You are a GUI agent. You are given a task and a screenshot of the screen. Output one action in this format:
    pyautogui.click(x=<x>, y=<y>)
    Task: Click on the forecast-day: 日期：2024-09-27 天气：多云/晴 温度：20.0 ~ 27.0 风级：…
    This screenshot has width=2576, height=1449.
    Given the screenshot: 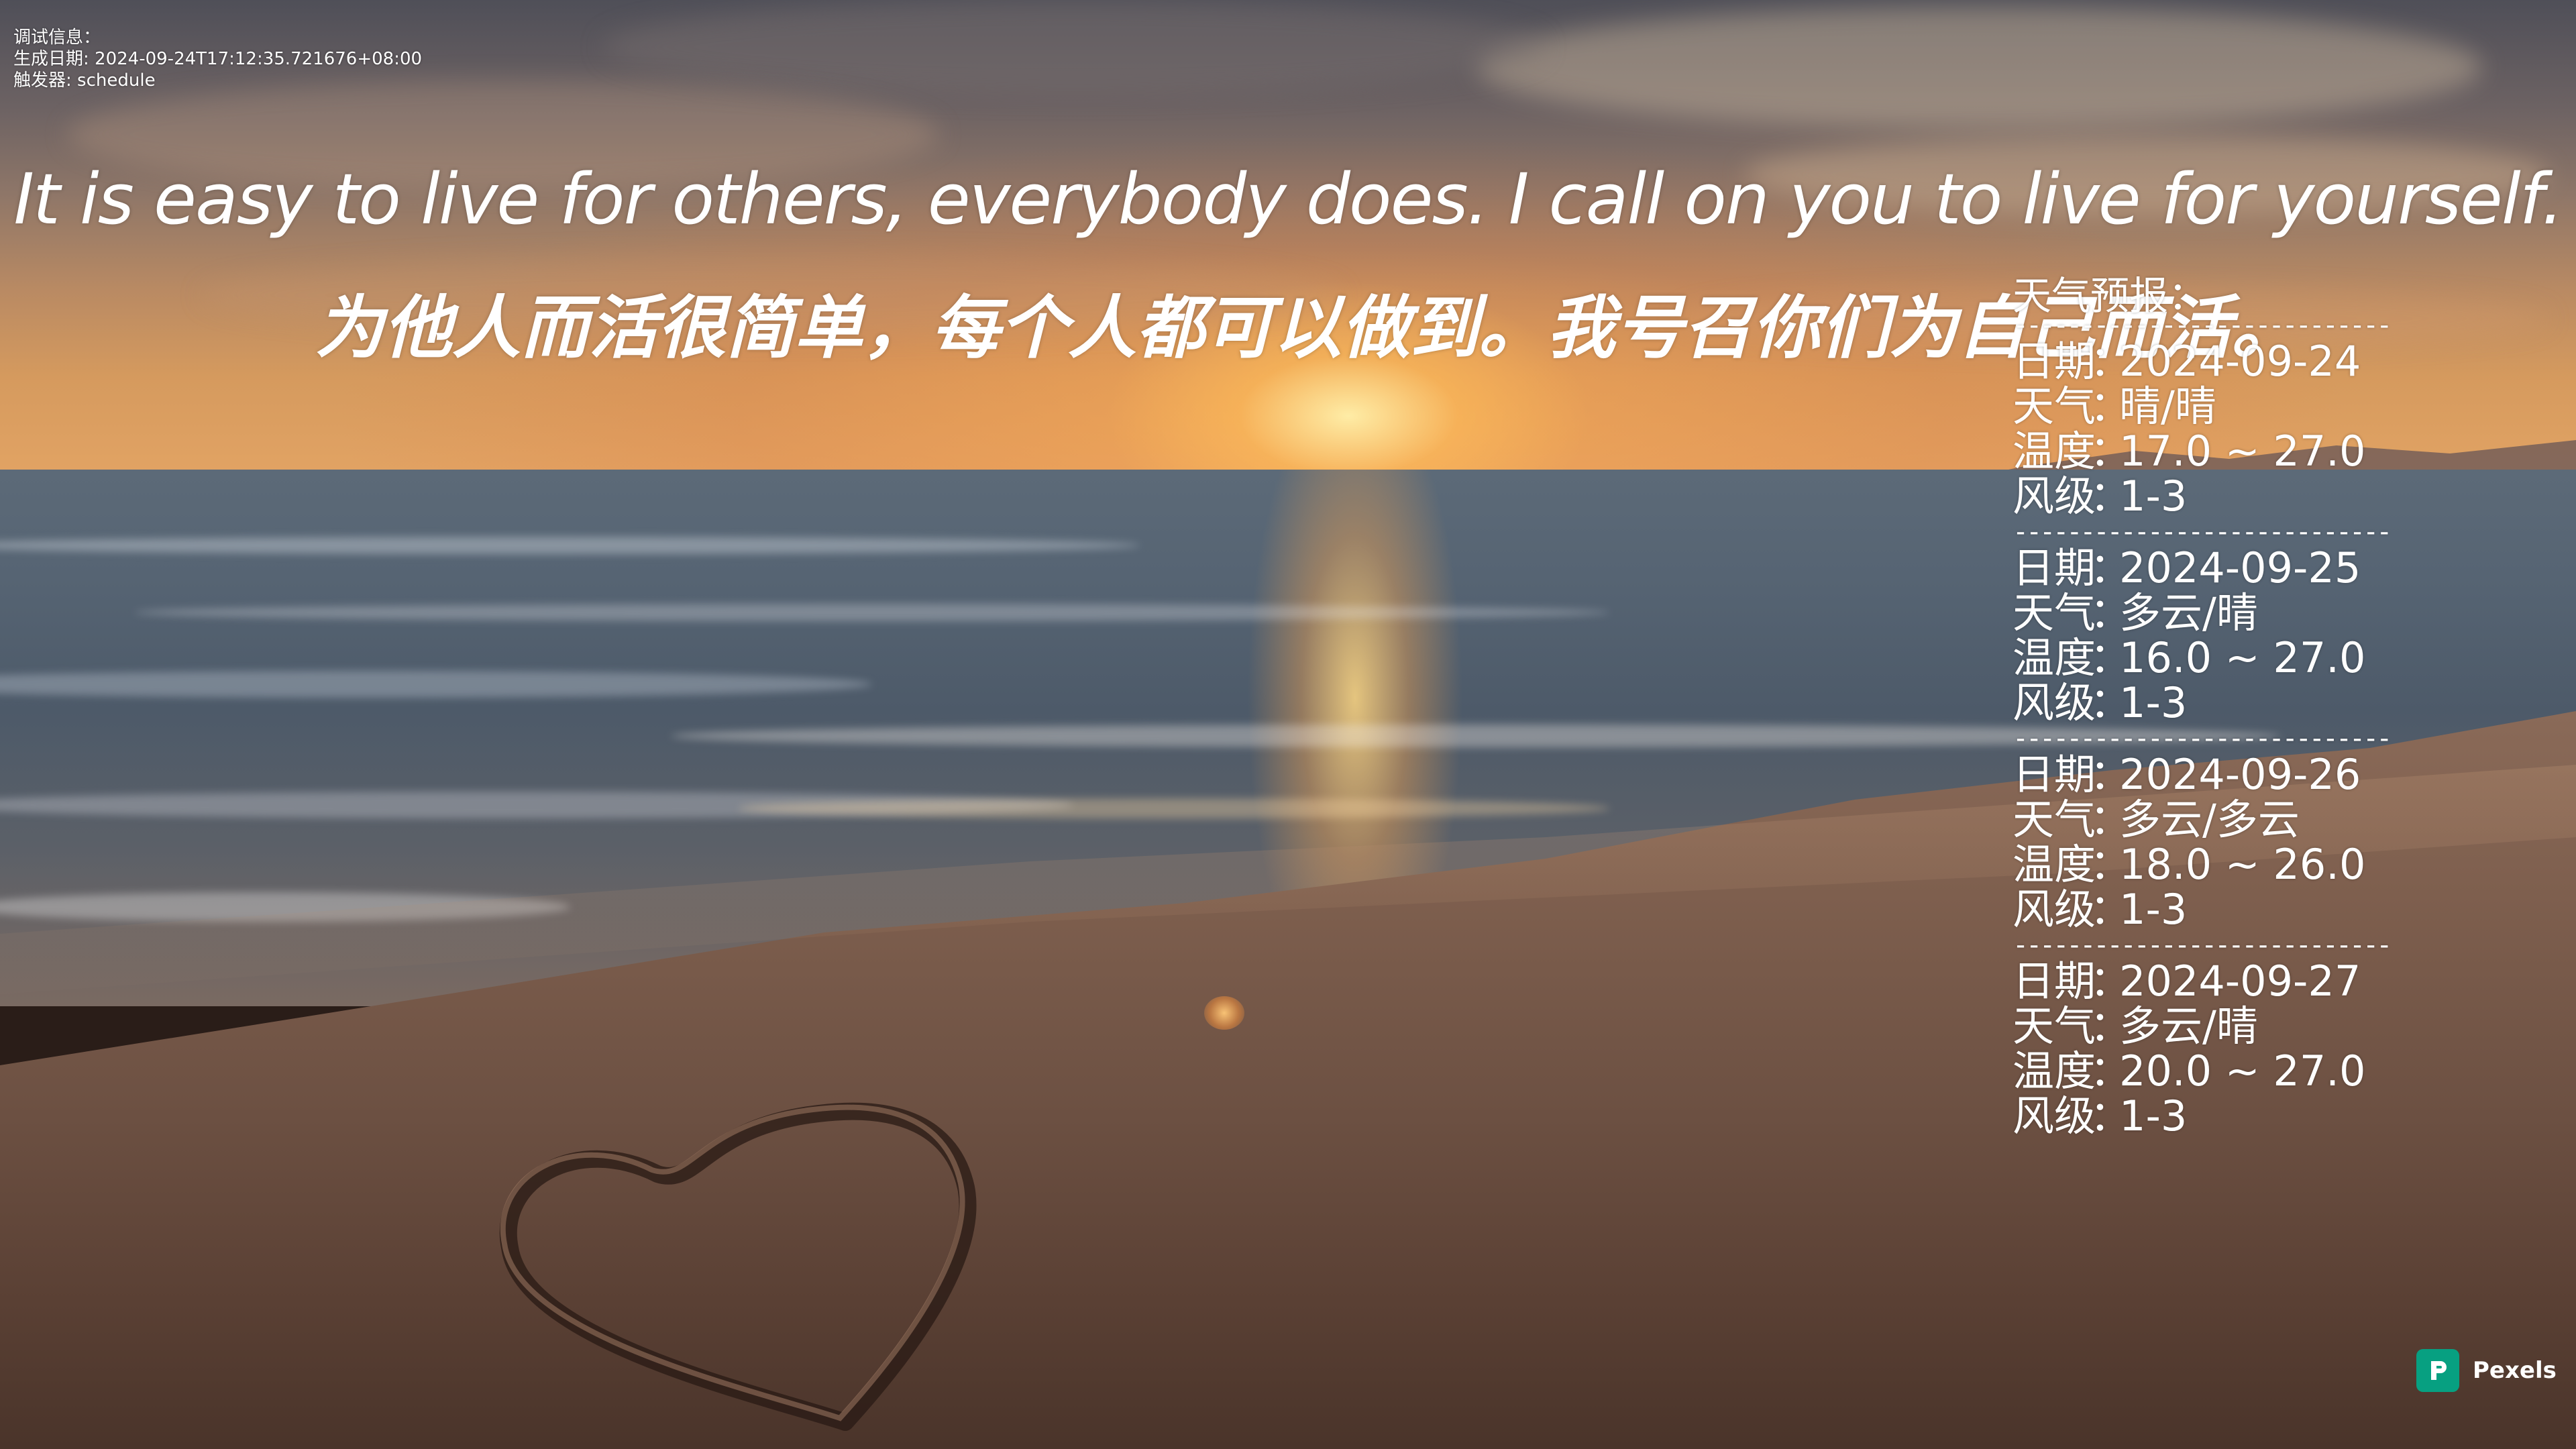 What is the action you would take?
    pyautogui.click(x=2227, y=1048)
    